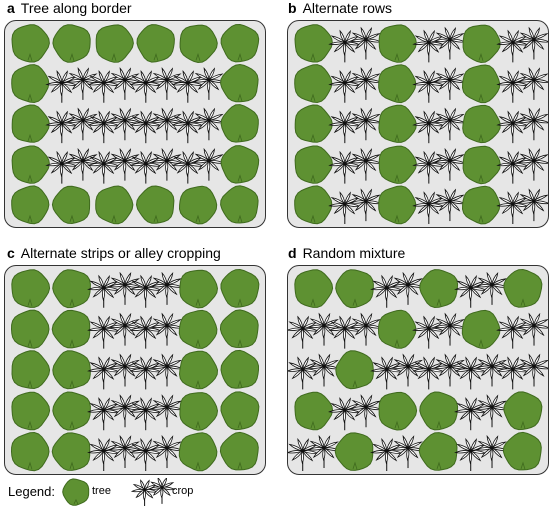 Image resolution: width=553 pixels, height=509 pixels. I want to click on panel-d-crop-r2c0, so click(314, 371).